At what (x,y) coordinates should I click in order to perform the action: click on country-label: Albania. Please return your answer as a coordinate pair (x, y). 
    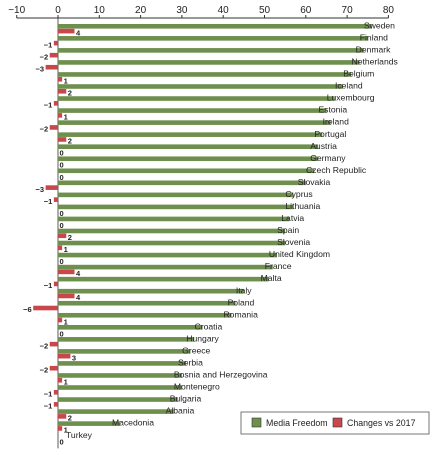
    Looking at the image, I should click on (180, 411).